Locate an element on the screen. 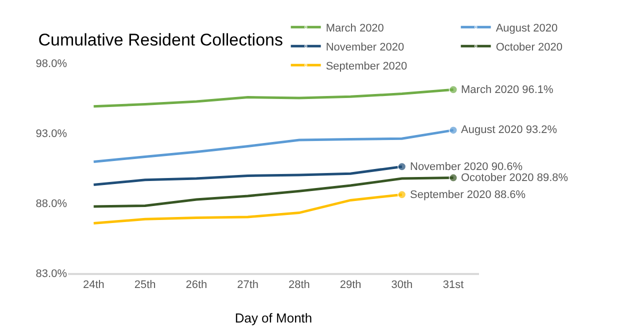 This screenshot has width=638, height=335. x-tick-label: 27th is located at coordinates (248, 284).